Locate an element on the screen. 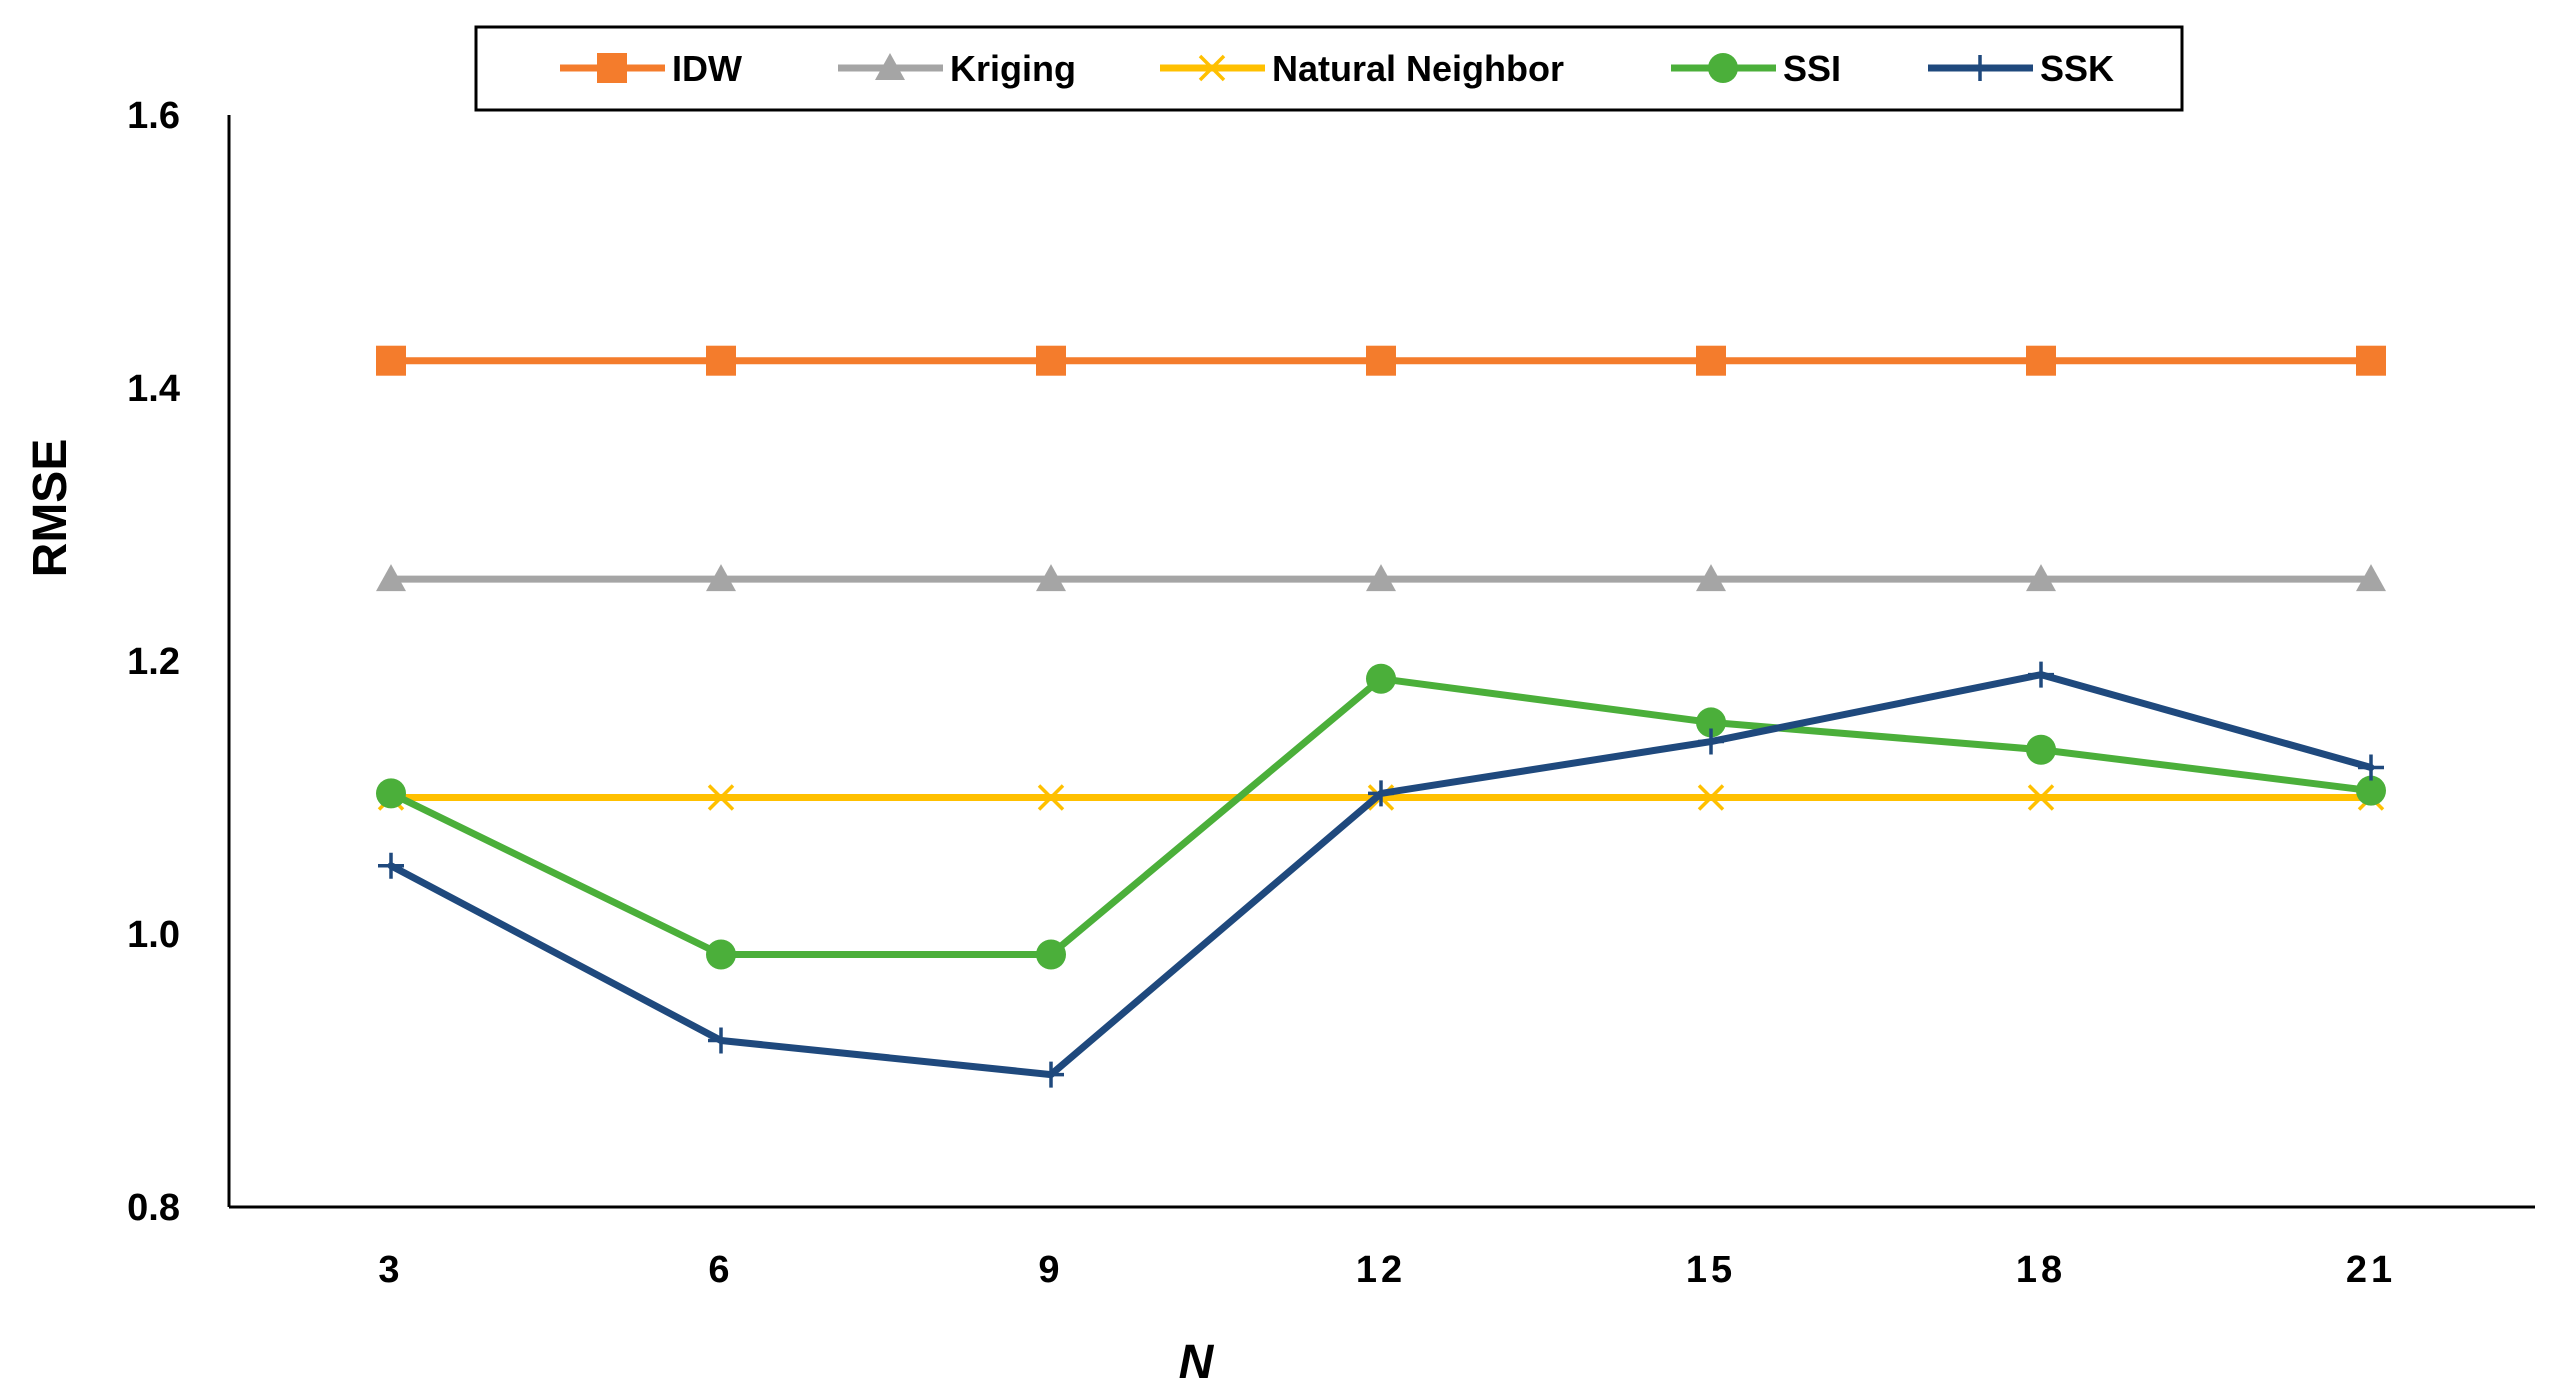 The height and width of the screenshot is (1397, 2550). x-tick-label-9: 9 is located at coordinates (1050, 1270).